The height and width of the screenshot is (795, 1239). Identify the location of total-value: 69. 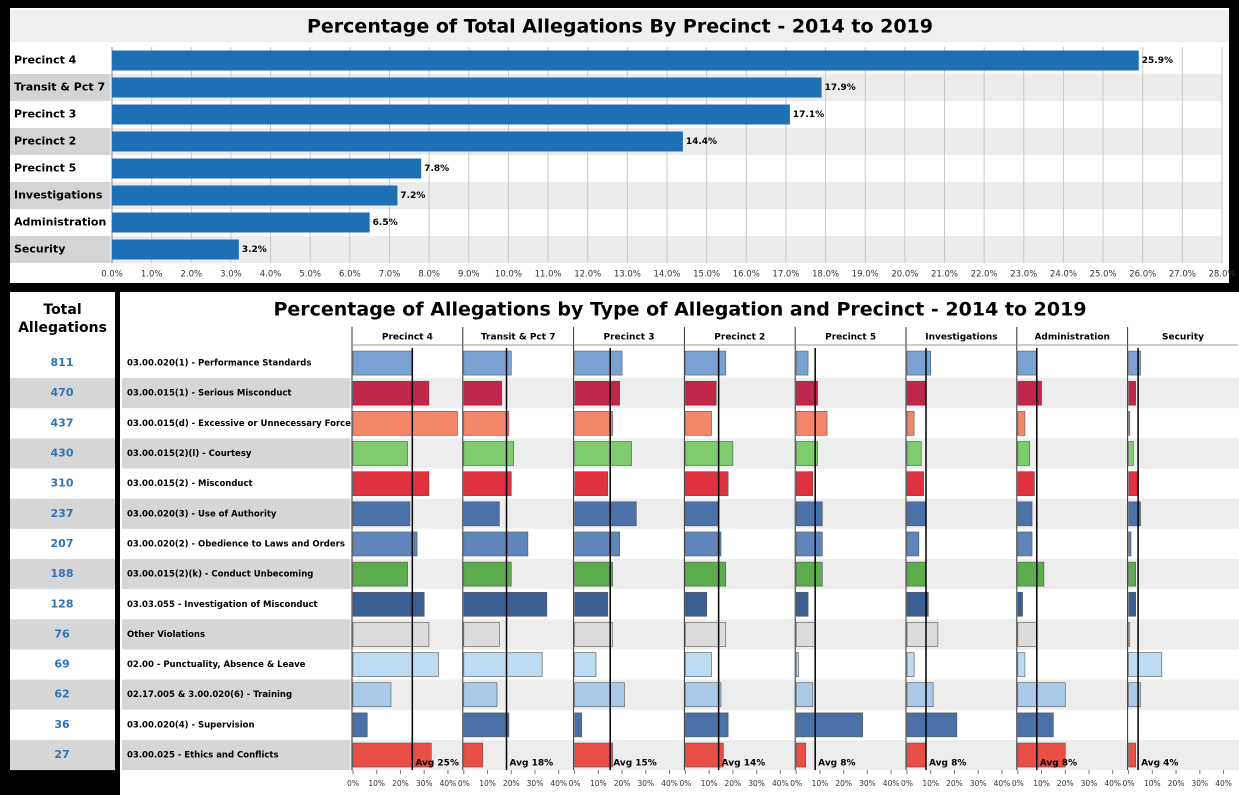
(61, 664).